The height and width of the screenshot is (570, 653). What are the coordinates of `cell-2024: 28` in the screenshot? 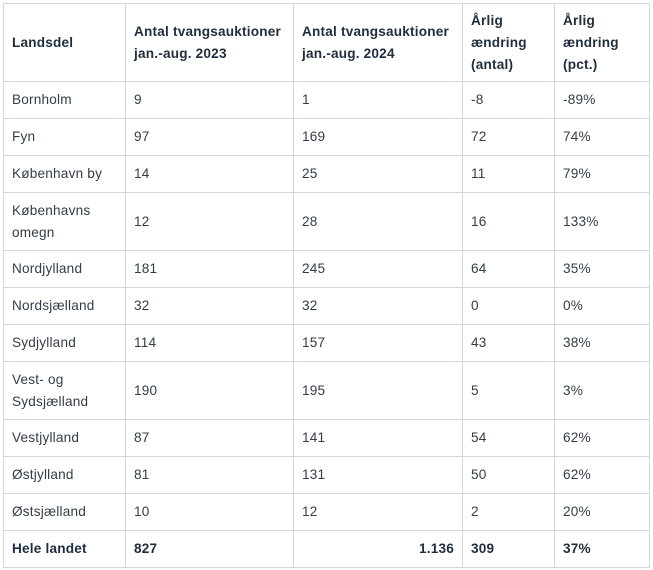 It's located at (378, 221).